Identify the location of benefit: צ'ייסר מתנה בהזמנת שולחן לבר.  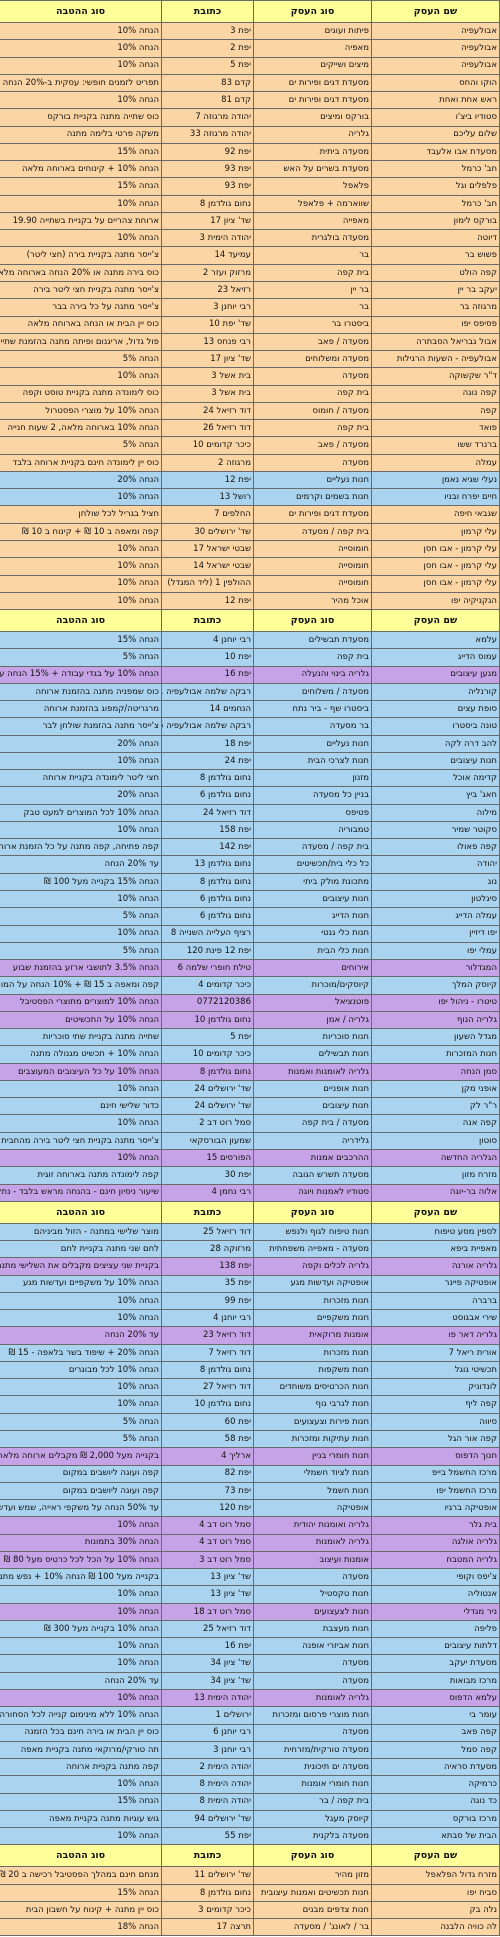
(81, 726).